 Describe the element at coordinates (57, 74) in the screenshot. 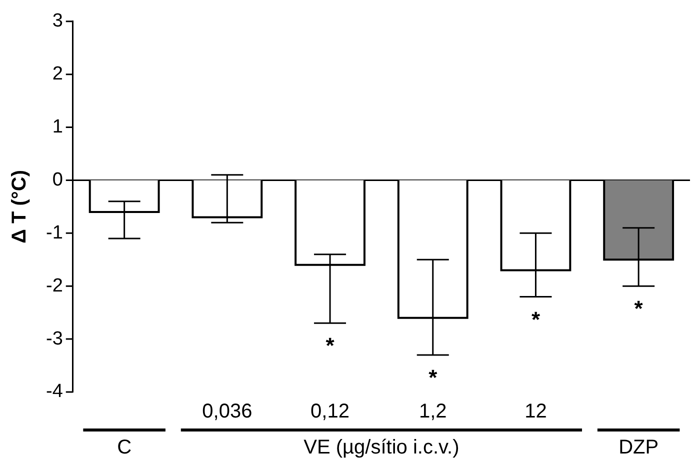

I see `y-tick-label: 2` at that location.